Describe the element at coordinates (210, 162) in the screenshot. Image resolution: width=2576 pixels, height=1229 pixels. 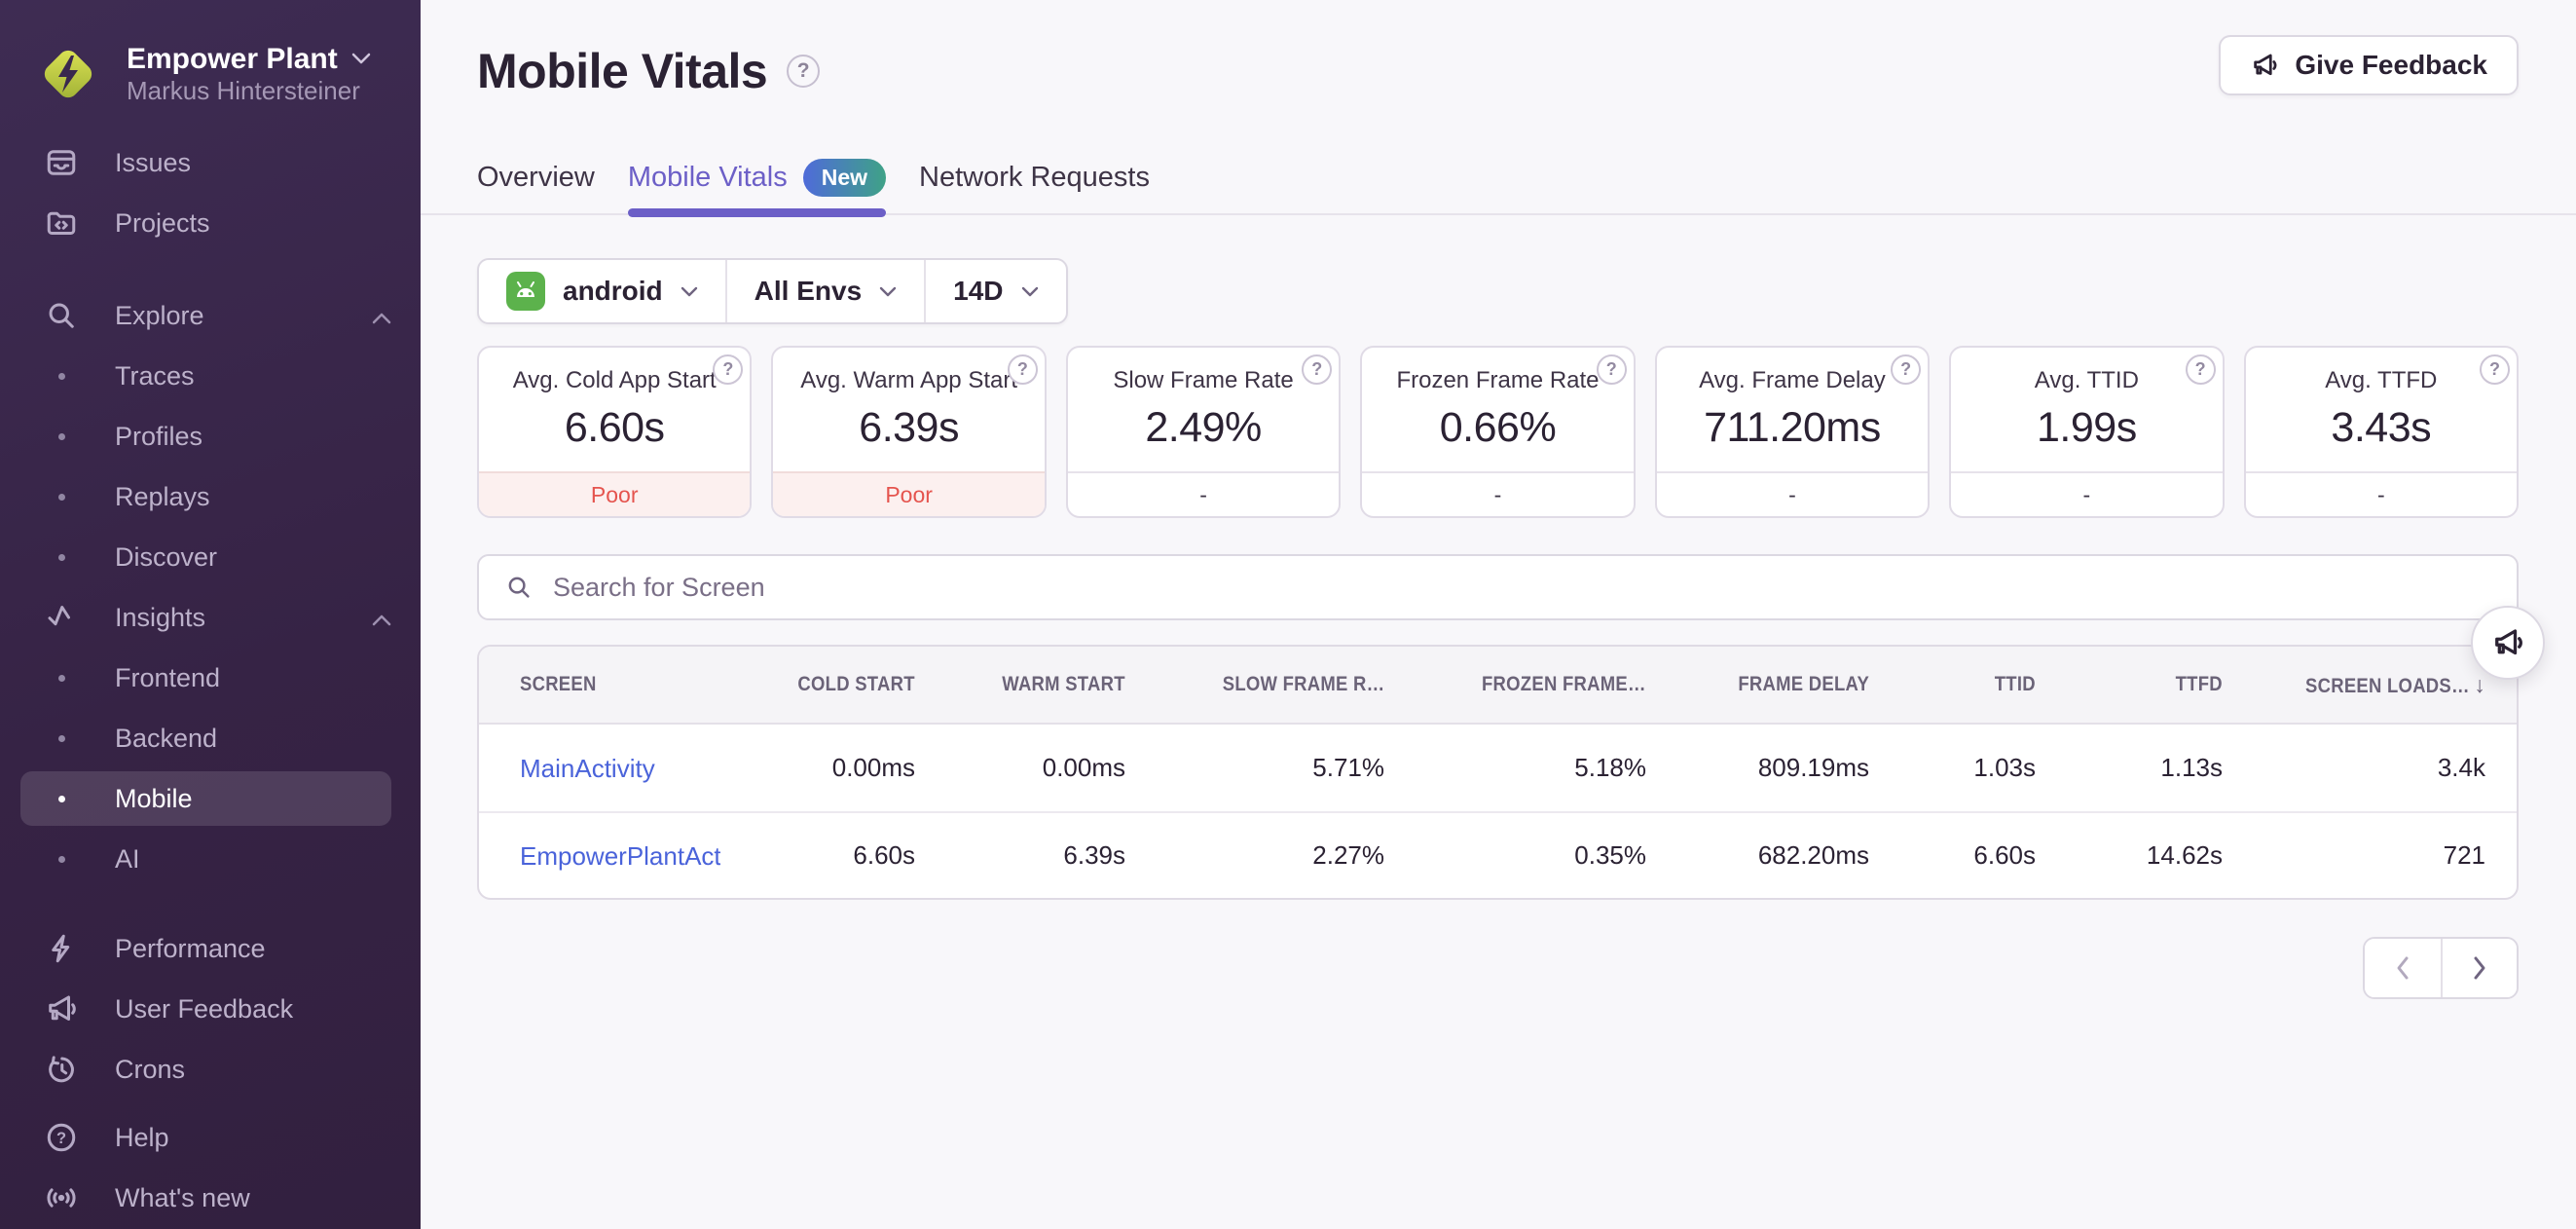
I see `sidebar-item-issues: Issues` at that location.